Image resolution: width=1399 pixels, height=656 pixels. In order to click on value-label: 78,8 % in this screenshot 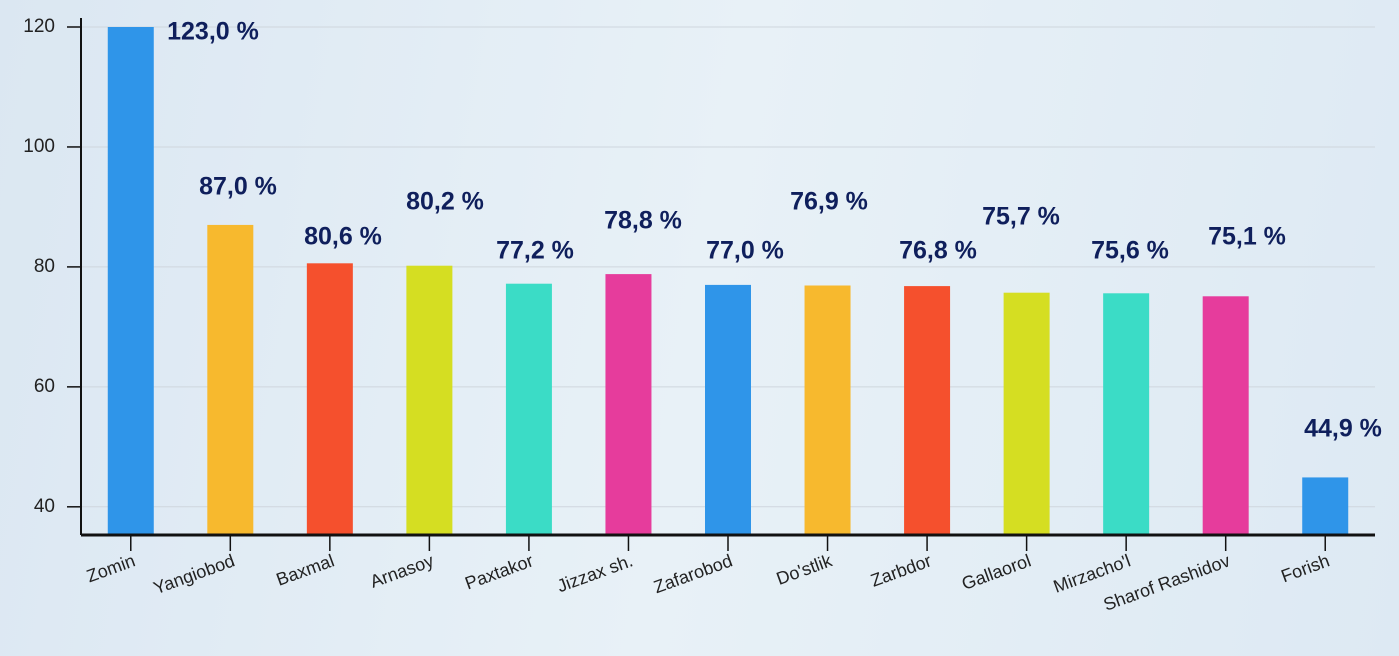, I will do `click(643, 221)`.